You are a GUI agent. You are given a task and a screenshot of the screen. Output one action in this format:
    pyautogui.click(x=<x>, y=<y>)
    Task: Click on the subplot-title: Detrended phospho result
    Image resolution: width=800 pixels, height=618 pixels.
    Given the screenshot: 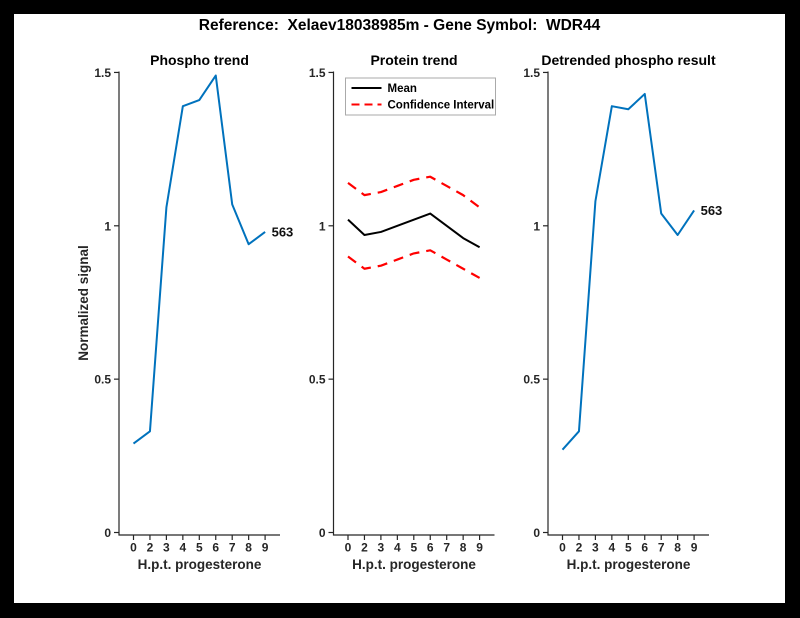 What is the action you would take?
    pyautogui.click(x=628, y=60)
    